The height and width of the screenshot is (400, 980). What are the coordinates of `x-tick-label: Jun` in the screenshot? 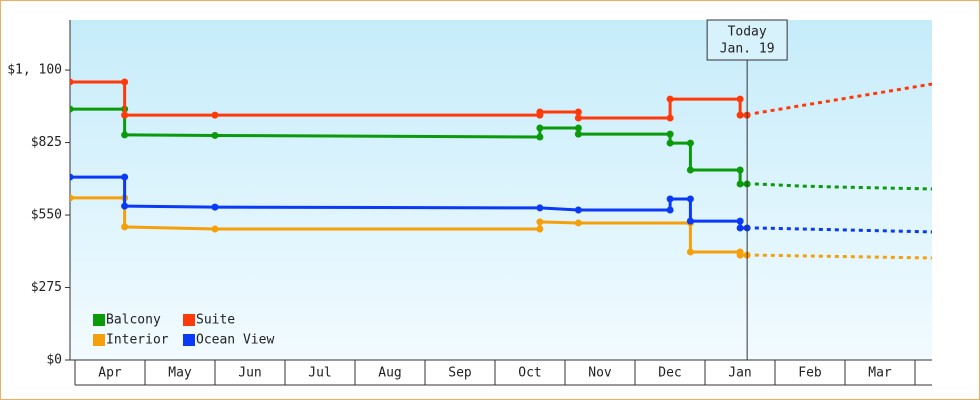 It's located at (249, 373).